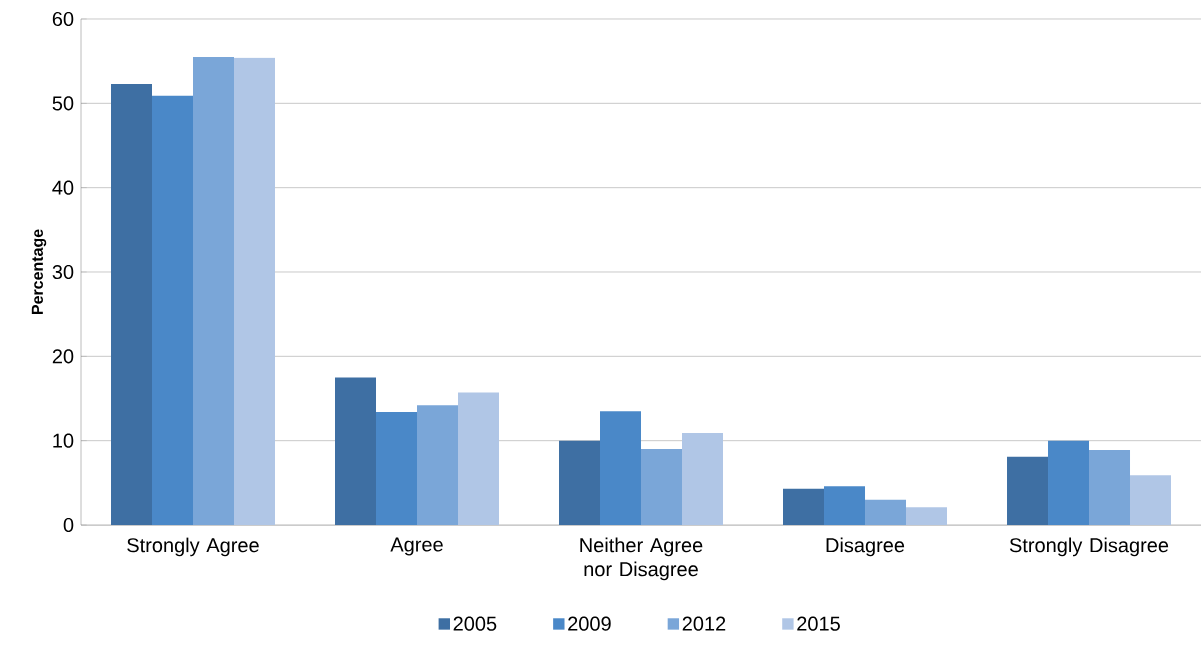 This screenshot has height=656, width=1201. Describe the element at coordinates (416, 546) in the screenshot. I see `x-tick-label: Agree` at that location.